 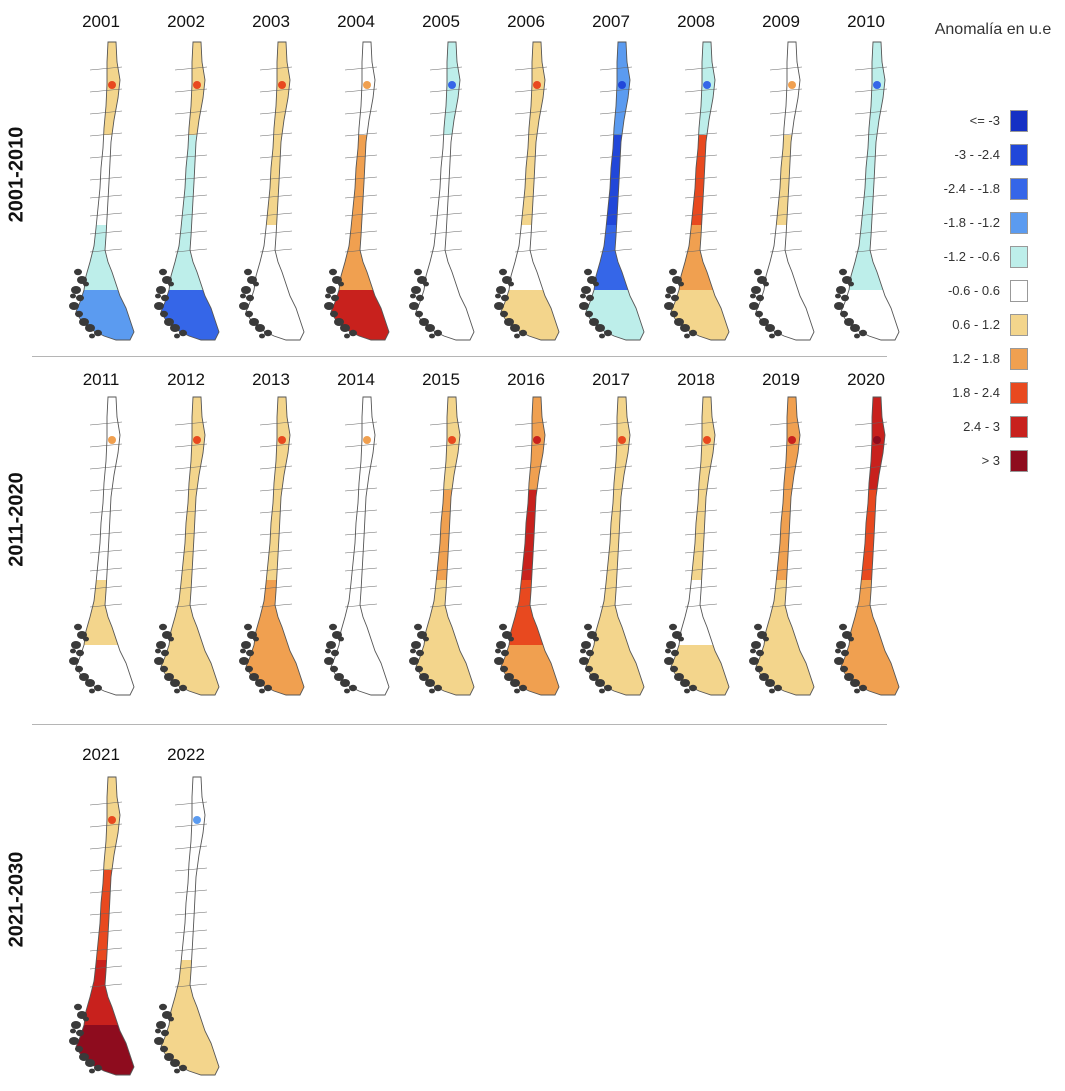 What do you see at coordinates (781, 21) in the screenshot?
I see `year-label: 2009` at bounding box center [781, 21].